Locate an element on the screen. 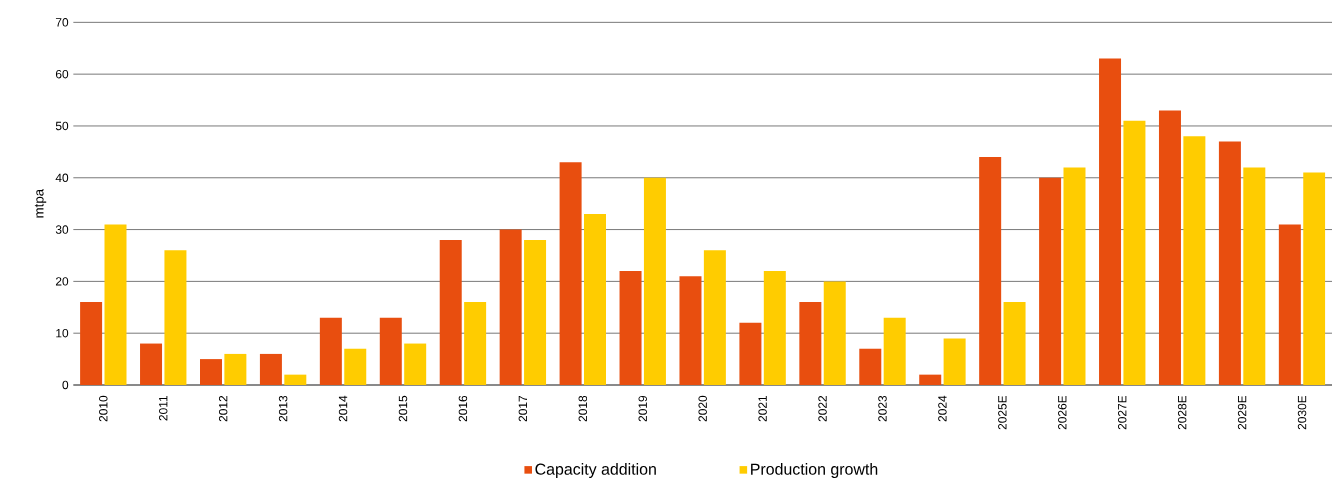 The width and height of the screenshot is (1332, 479). x-tick-label: 2025E is located at coordinates (1002, 412).